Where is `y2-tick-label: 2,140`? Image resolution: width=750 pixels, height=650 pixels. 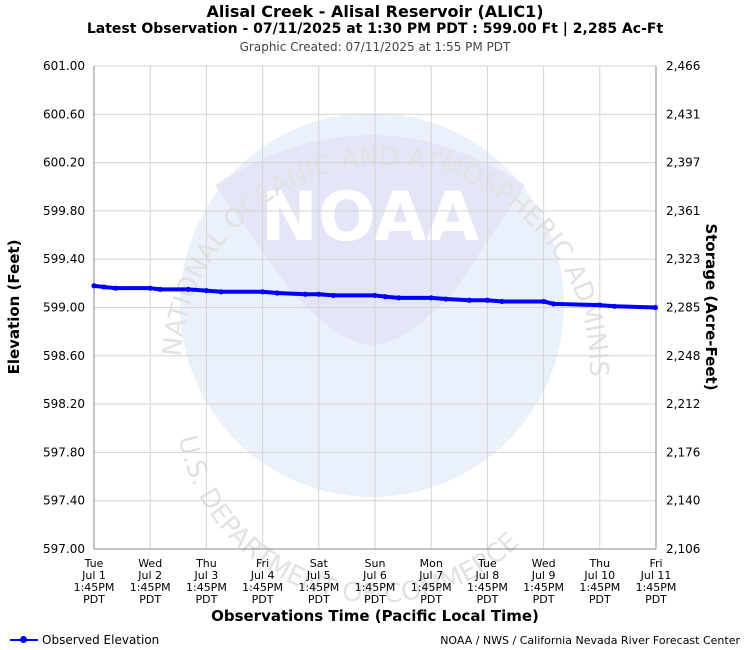
y2-tick-label: 2,140 is located at coordinates (683, 501).